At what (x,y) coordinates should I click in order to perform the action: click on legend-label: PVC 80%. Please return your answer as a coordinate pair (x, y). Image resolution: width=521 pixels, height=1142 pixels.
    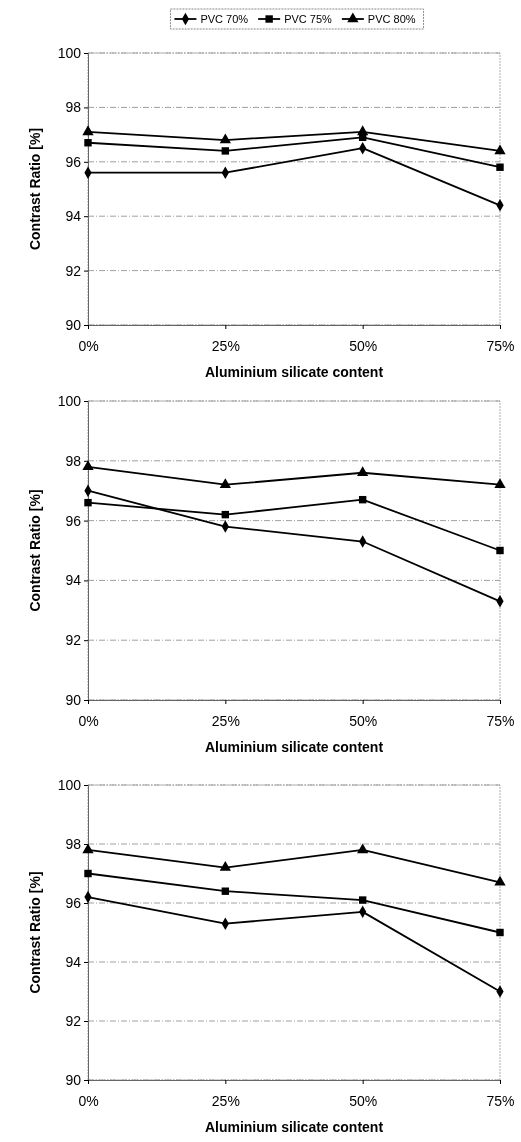
    Looking at the image, I should click on (391, 19).